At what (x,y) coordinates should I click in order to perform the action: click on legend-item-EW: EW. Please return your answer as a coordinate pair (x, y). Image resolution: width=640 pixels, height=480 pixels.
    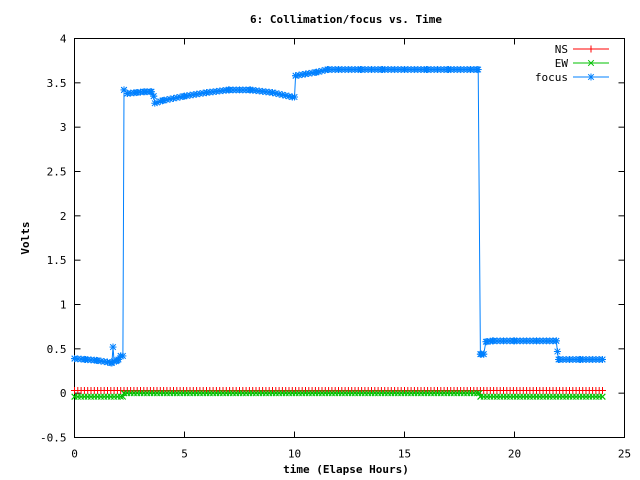
    Looking at the image, I should click on (582, 63).